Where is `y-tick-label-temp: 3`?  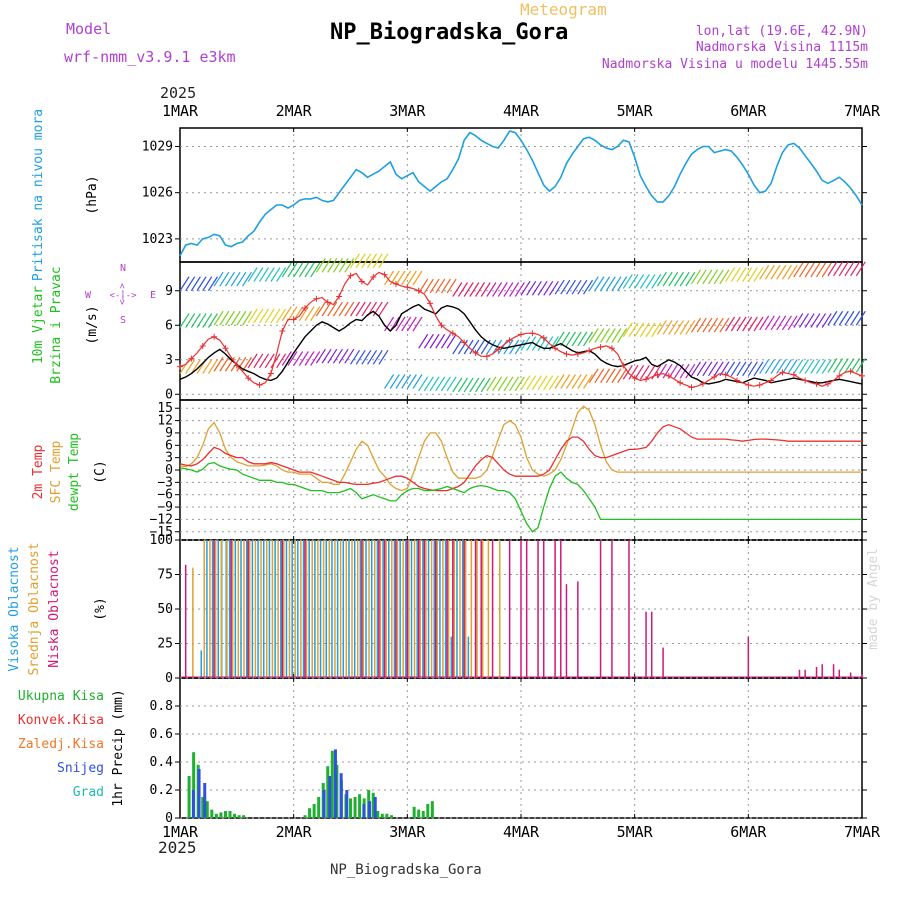 y-tick-label-temp: 3 is located at coordinates (169, 458).